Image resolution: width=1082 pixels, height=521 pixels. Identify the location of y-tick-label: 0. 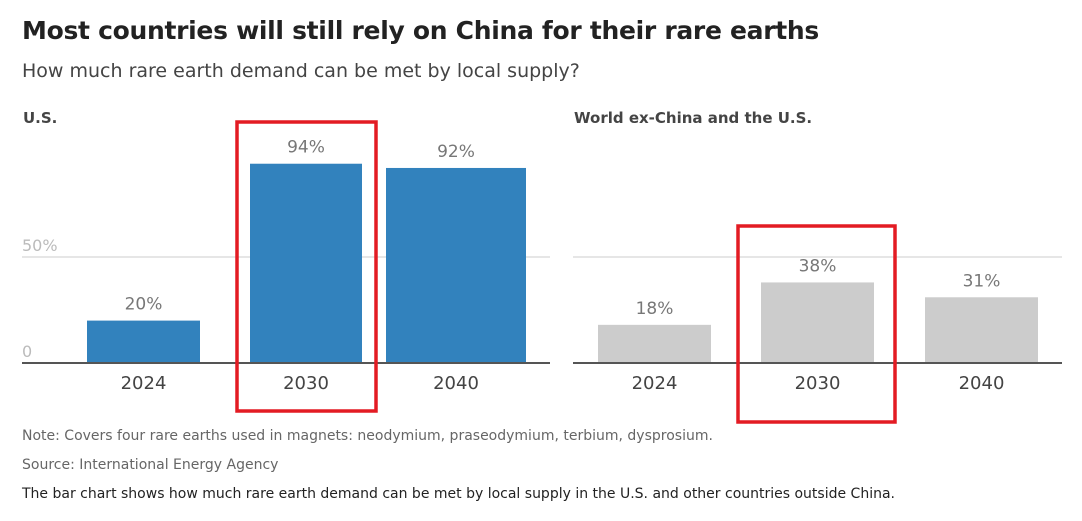
(27, 351).